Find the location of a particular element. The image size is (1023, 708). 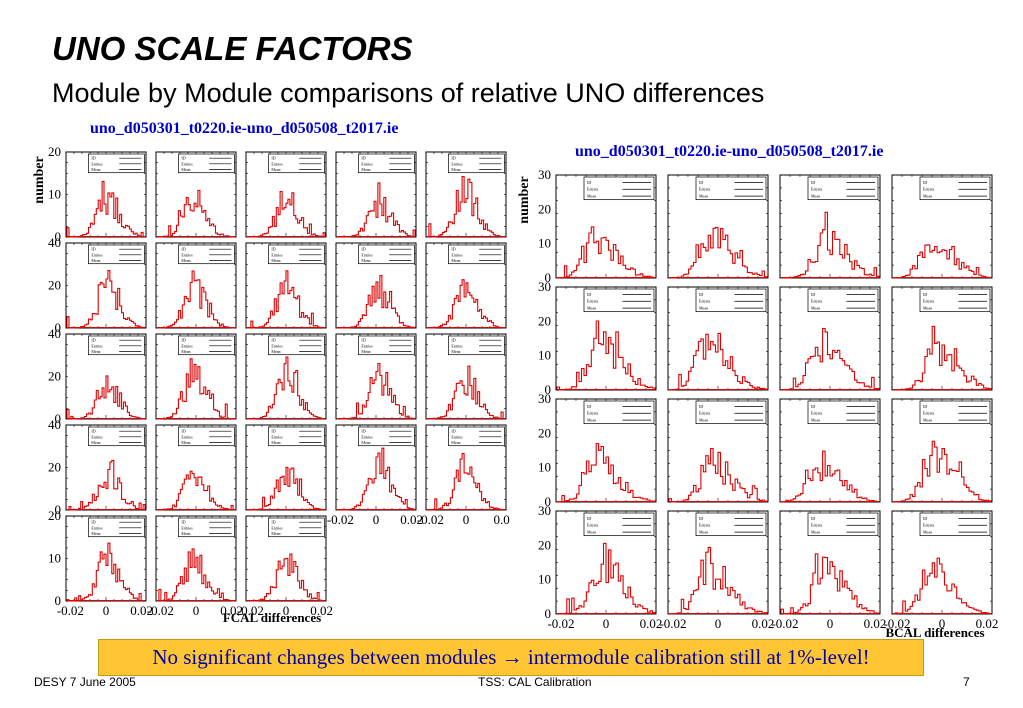

slide-title: UNO SCALE FACTORS is located at coordinates (232, 48).